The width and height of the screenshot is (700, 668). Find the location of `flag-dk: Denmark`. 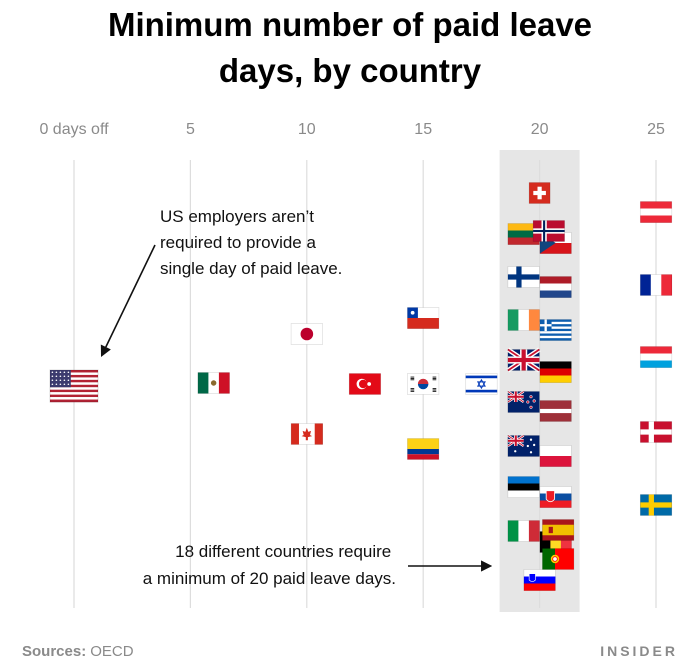

flag-dk: Denmark is located at coordinates (656, 432).